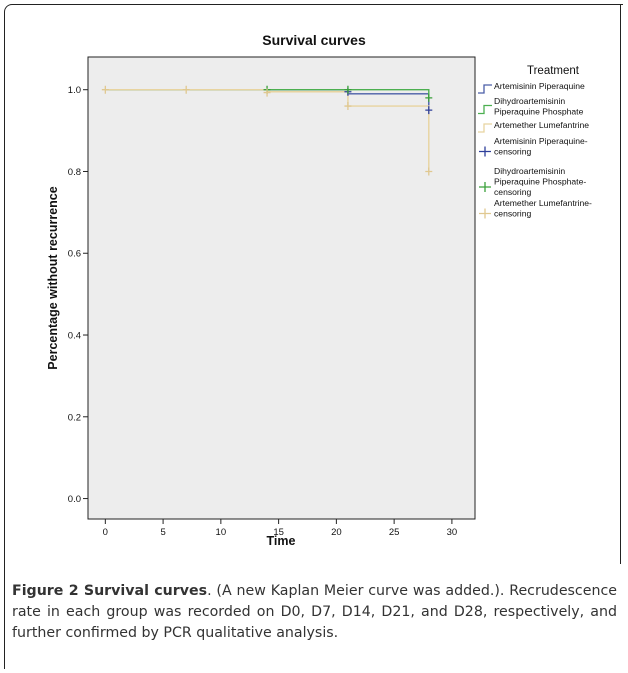 This screenshot has width=628, height=673. What do you see at coordinates (162, 532) in the screenshot?
I see `x-tick-label: 5` at bounding box center [162, 532].